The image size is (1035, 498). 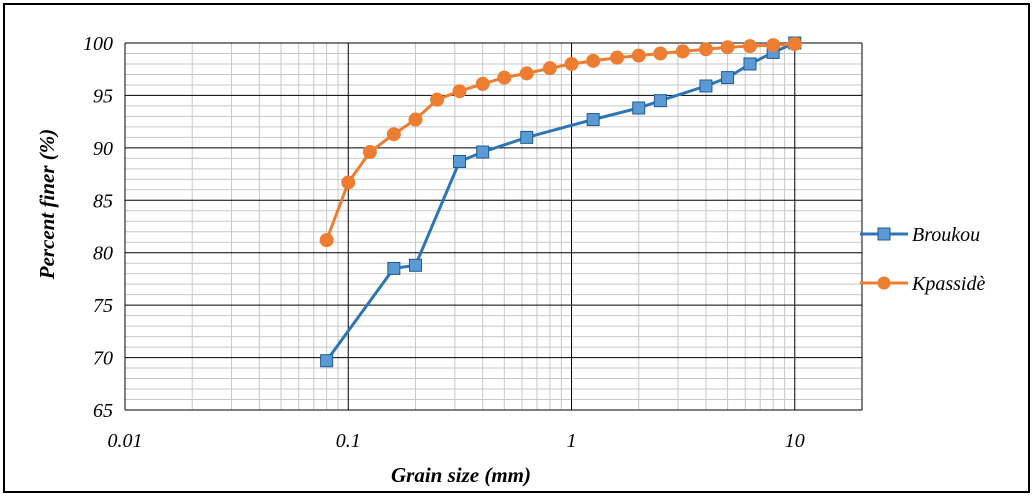 I want to click on y-tick-label: 90, so click(x=103, y=149).